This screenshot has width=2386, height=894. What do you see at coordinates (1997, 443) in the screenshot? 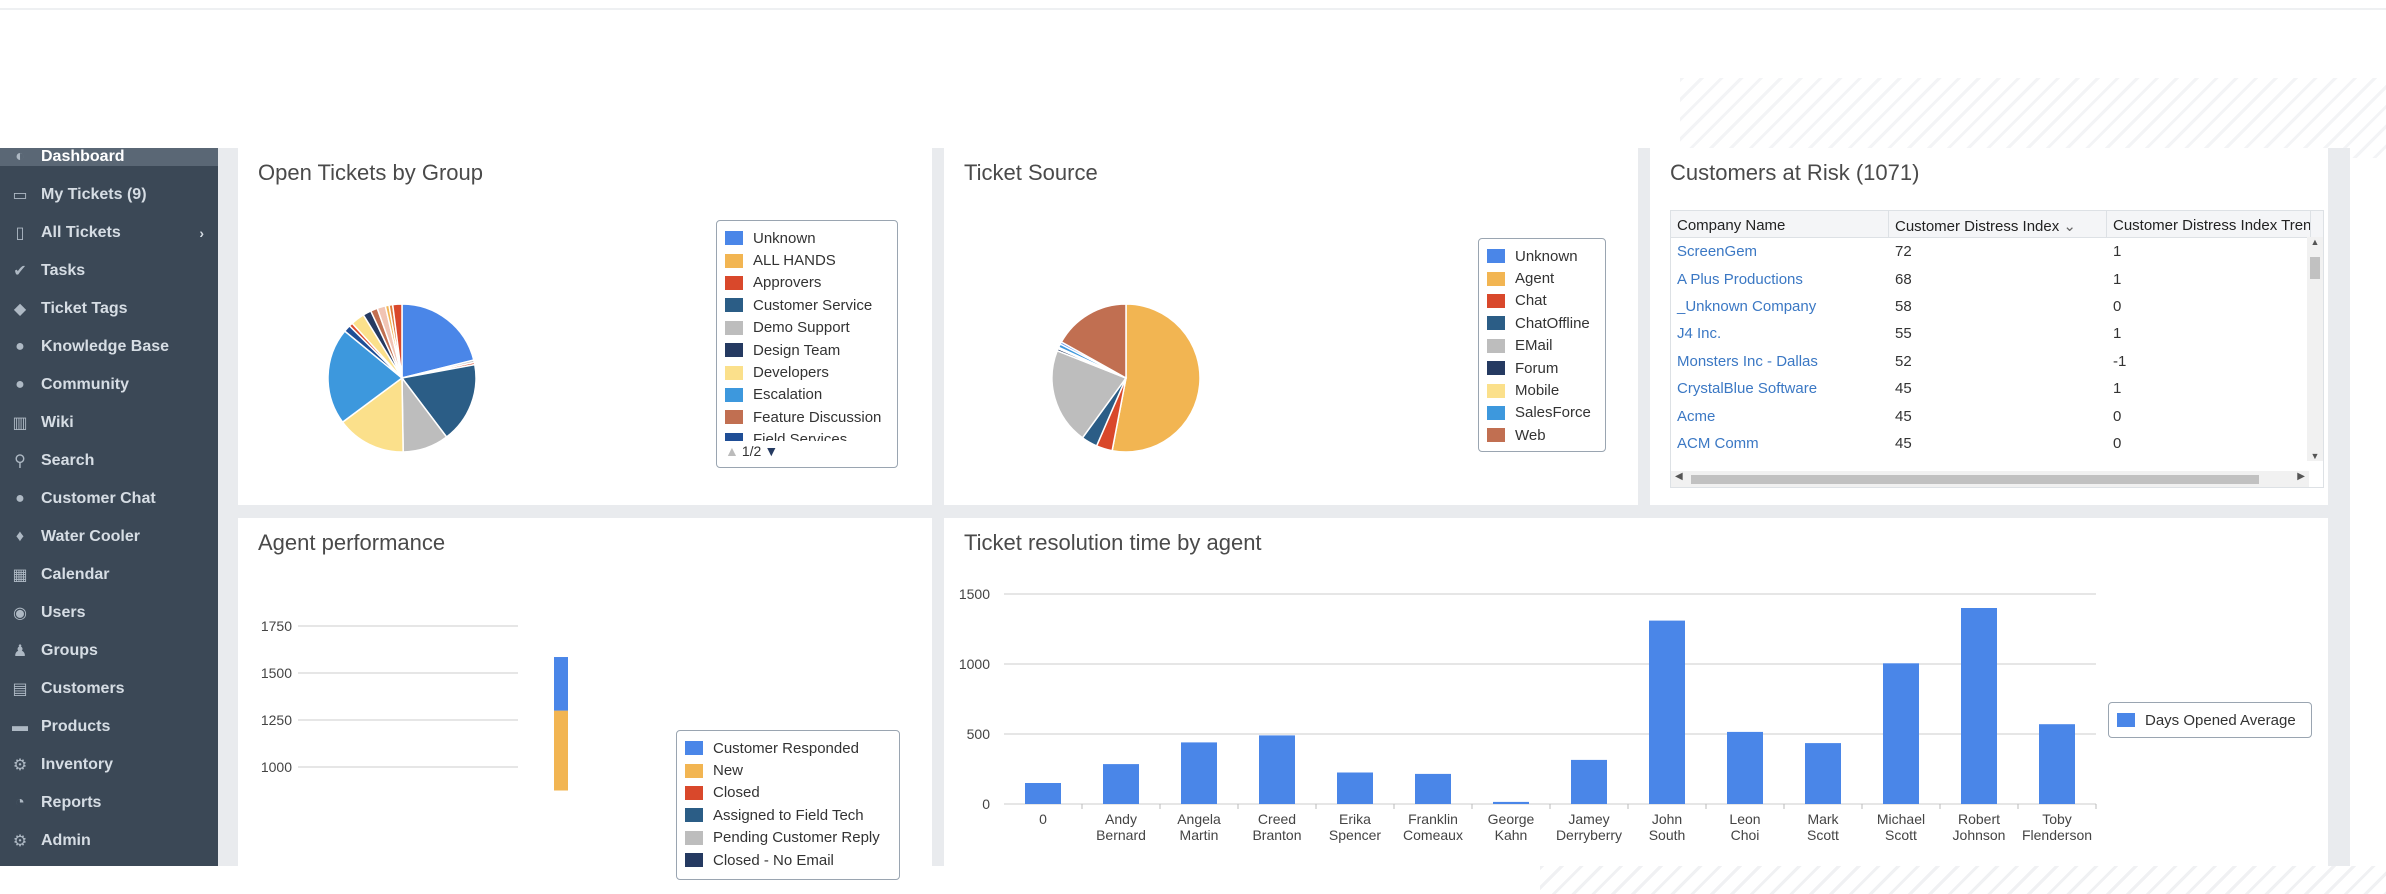
I see `table-row: ACM Comm 45 0` at bounding box center [1997, 443].